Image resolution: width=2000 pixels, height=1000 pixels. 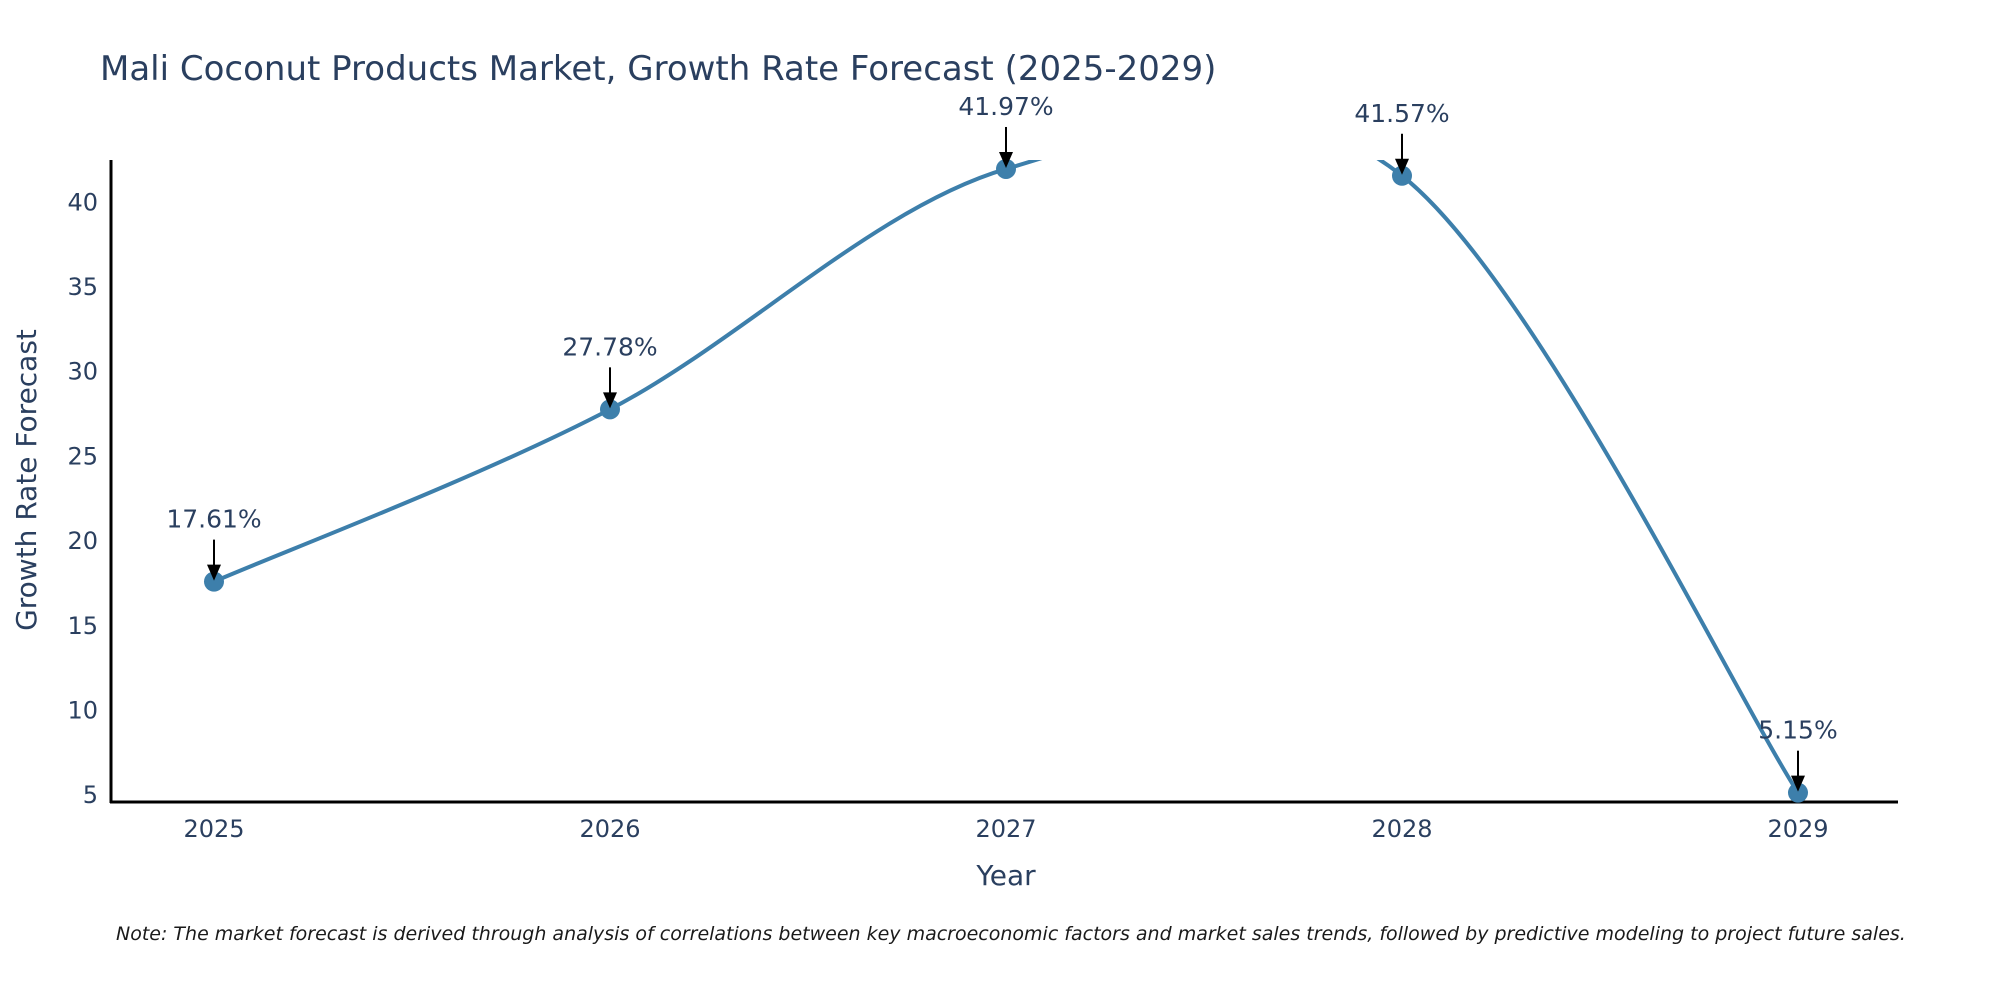 What do you see at coordinates (1402, 175) in the screenshot?
I see `data-point-2028` at bounding box center [1402, 175].